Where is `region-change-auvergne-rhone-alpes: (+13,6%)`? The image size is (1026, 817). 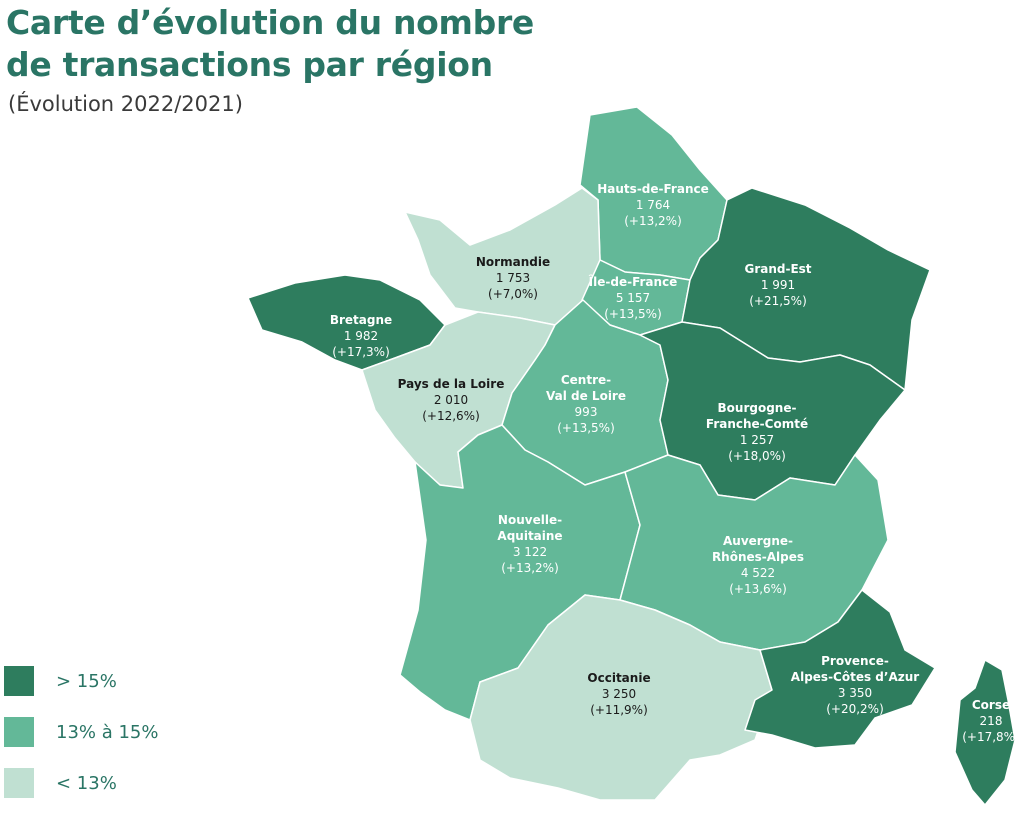 region-change-auvergne-rhone-alpes: (+13,6%) is located at coordinates (758, 589).